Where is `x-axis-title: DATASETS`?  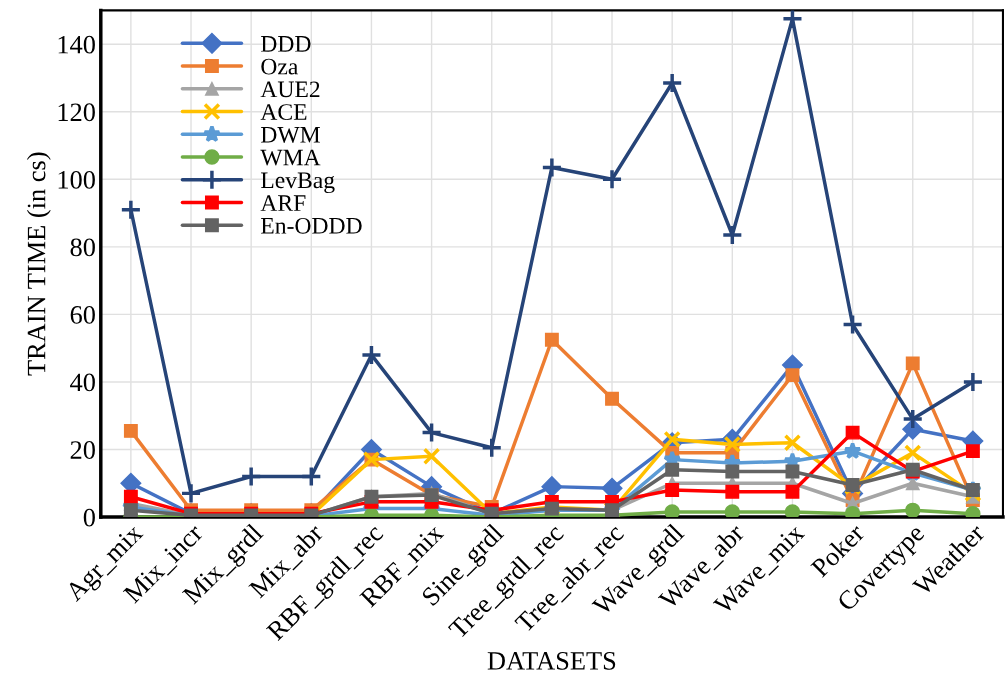
x-axis-title: DATASETS is located at coordinates (551, 661).